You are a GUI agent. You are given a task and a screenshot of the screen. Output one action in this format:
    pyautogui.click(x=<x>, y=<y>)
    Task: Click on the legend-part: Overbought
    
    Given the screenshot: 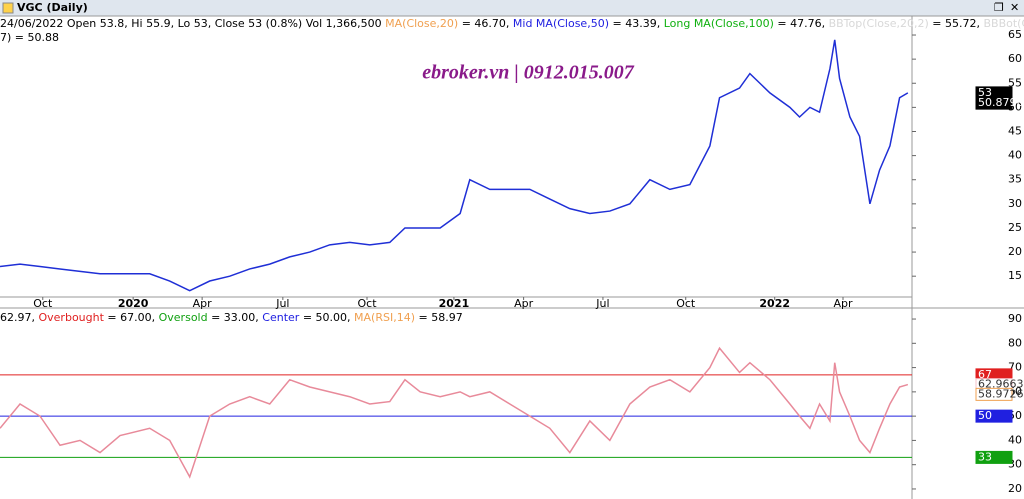 What is the action you would take?
    pyautogui.click(x=72, y=317)
    